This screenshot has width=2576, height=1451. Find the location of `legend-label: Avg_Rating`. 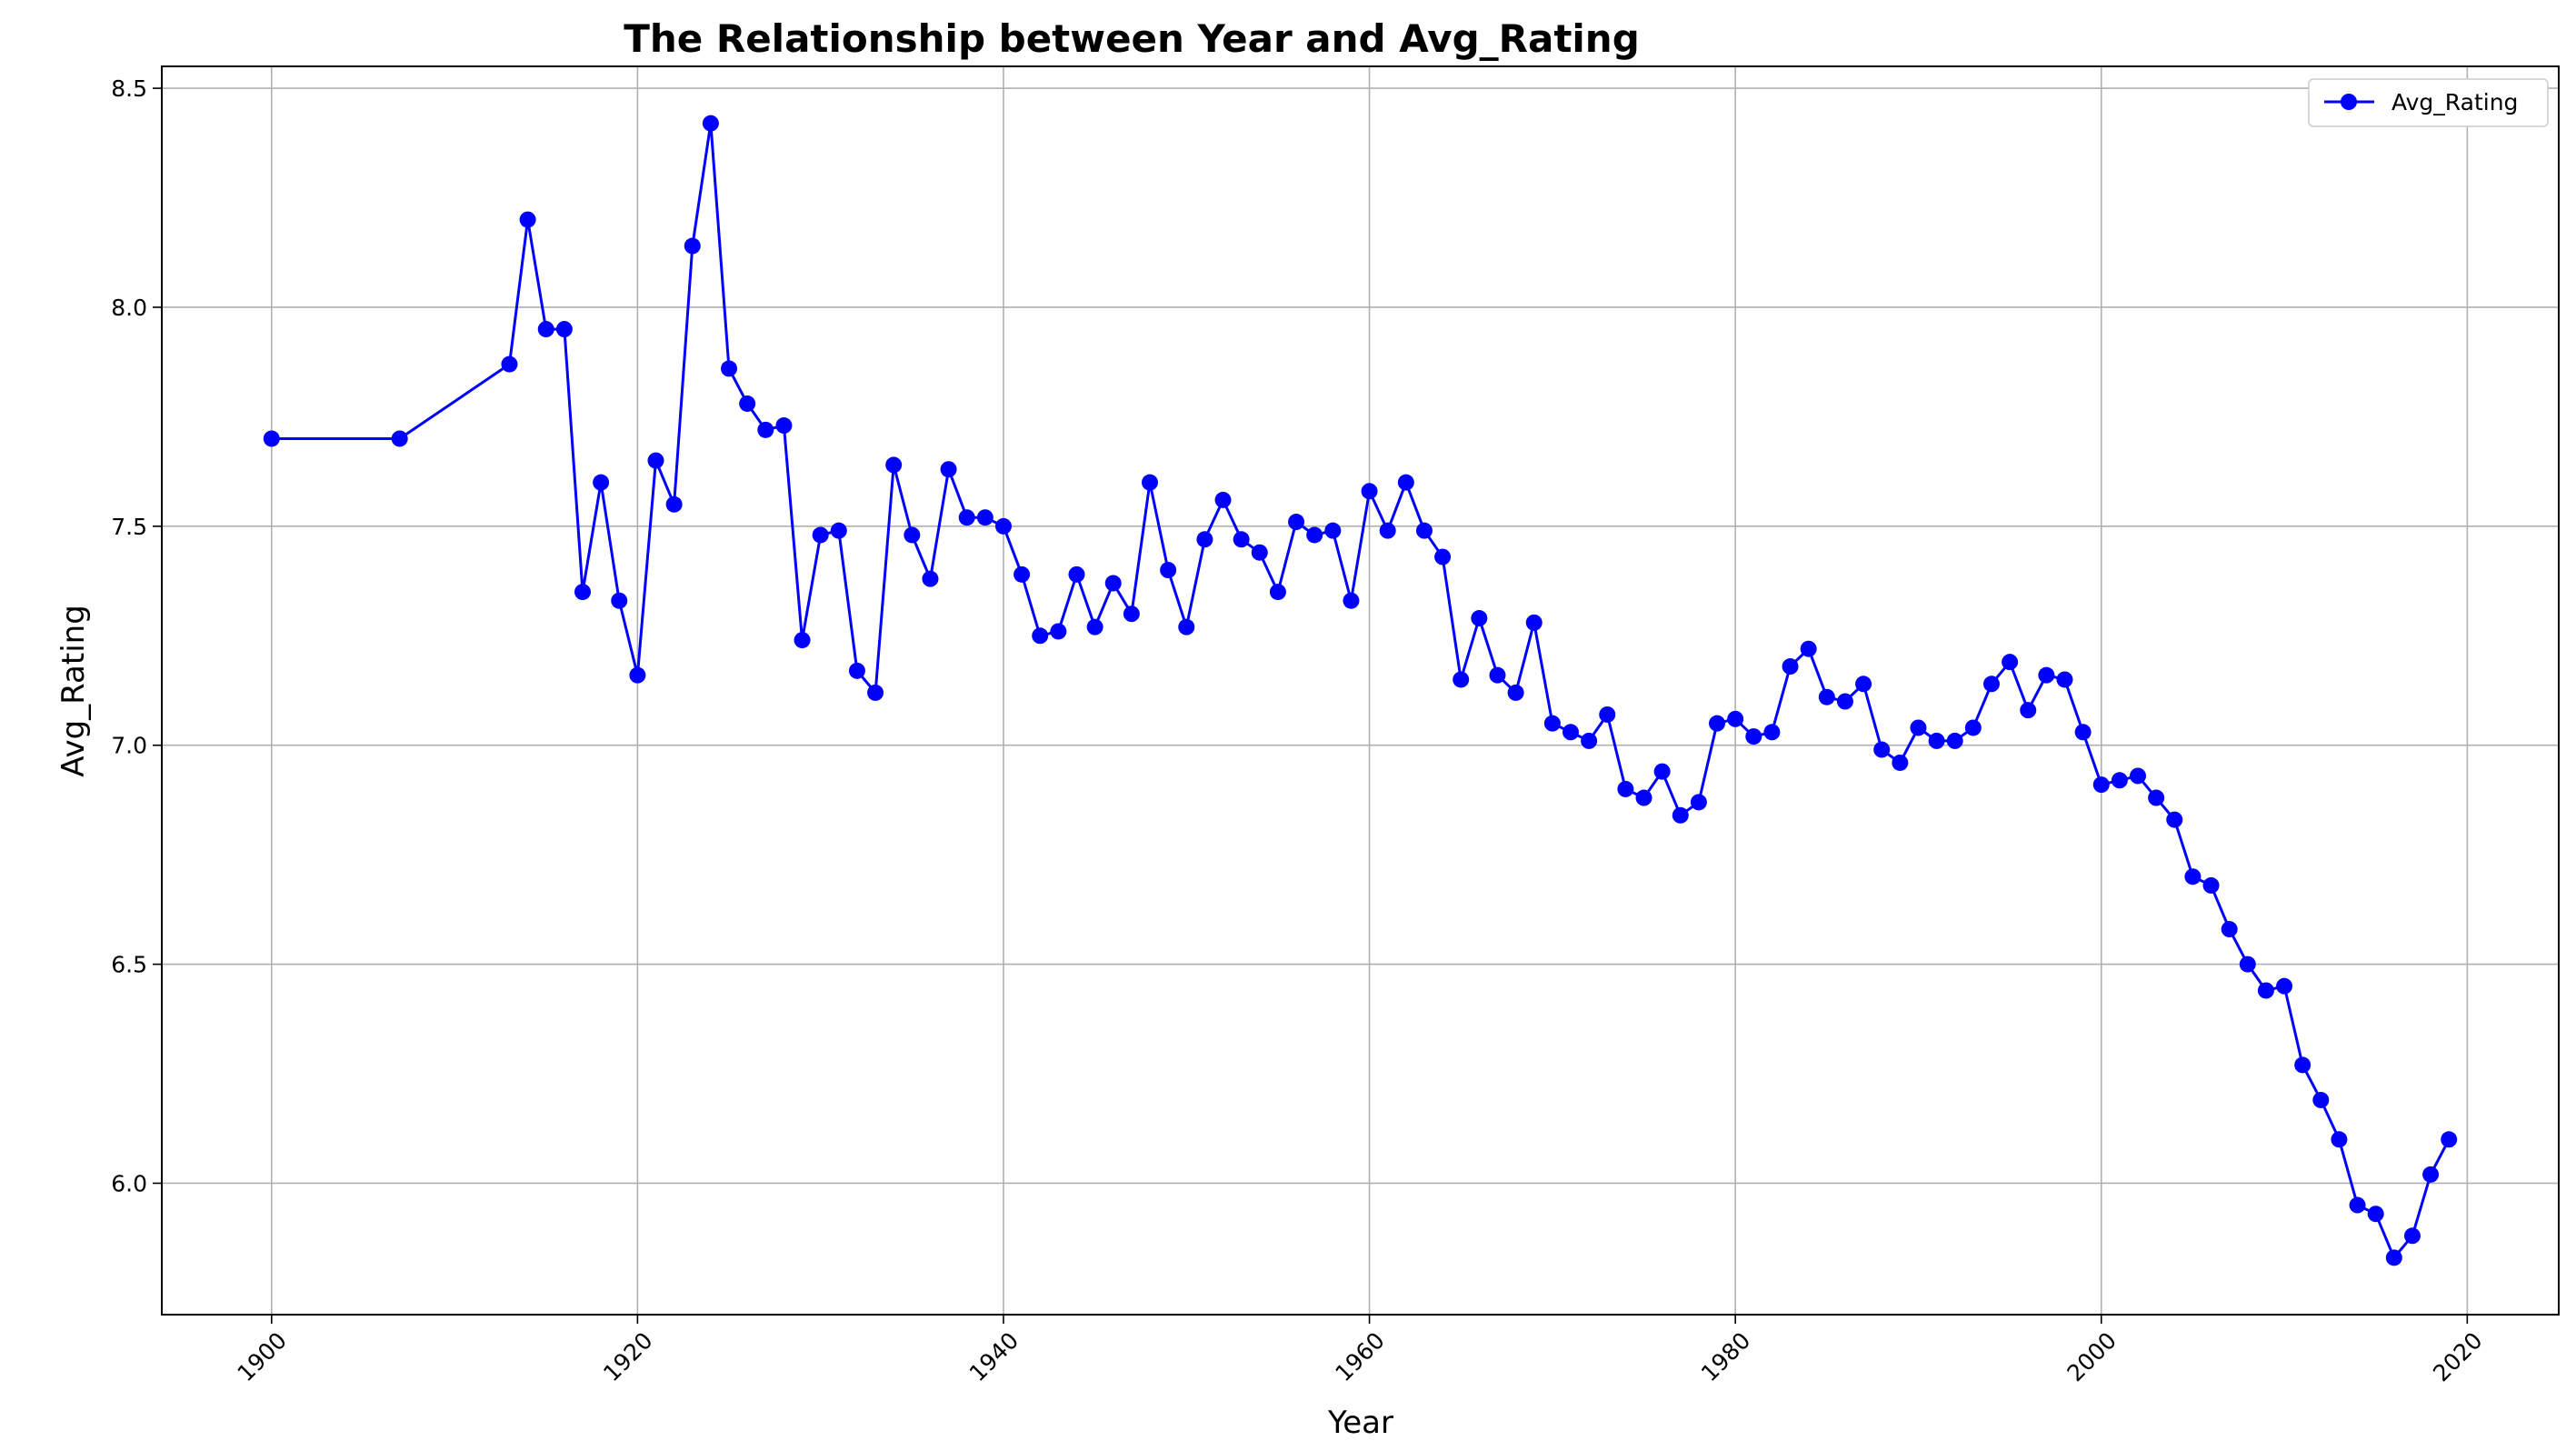

legend-label: Avg_Rating is located at coordinates (2455, 102).